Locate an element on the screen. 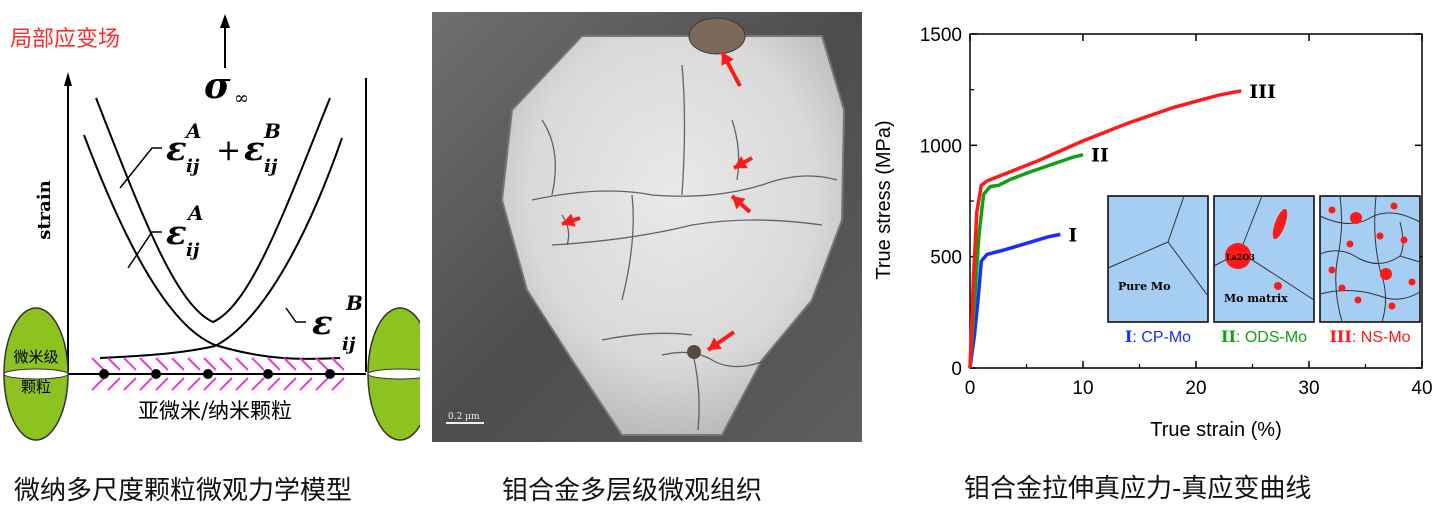 The height and width of the screenshot is (525, 1440). stress-arrow-head-icon is located at coordinates (225, 21).